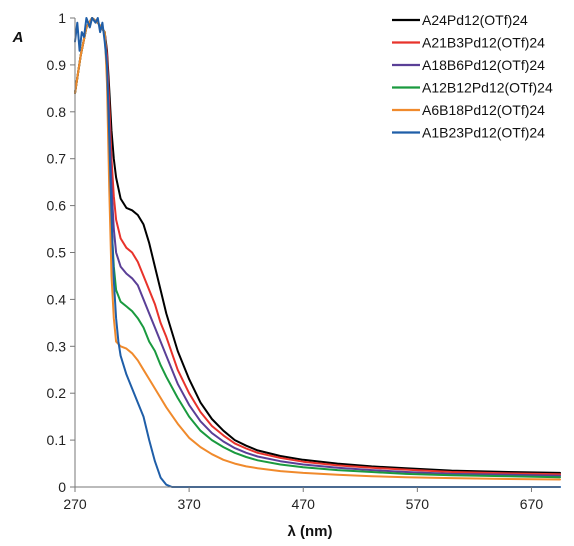 This screenshot has height=546, width=574. Describe the element at coordinates (57, 253) in the screenshot. I see `y-tick-label: 0.5` at that location.